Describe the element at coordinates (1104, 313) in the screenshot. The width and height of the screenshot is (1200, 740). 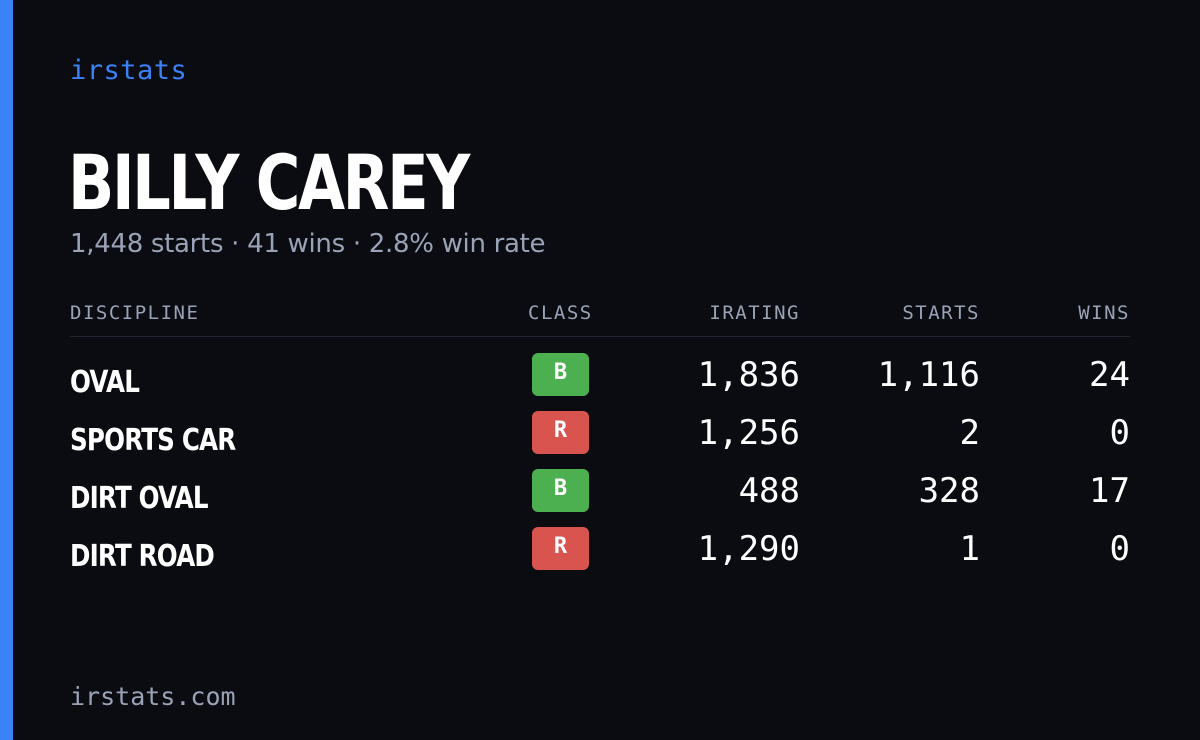
I see `header-wins: WINS` at that location.